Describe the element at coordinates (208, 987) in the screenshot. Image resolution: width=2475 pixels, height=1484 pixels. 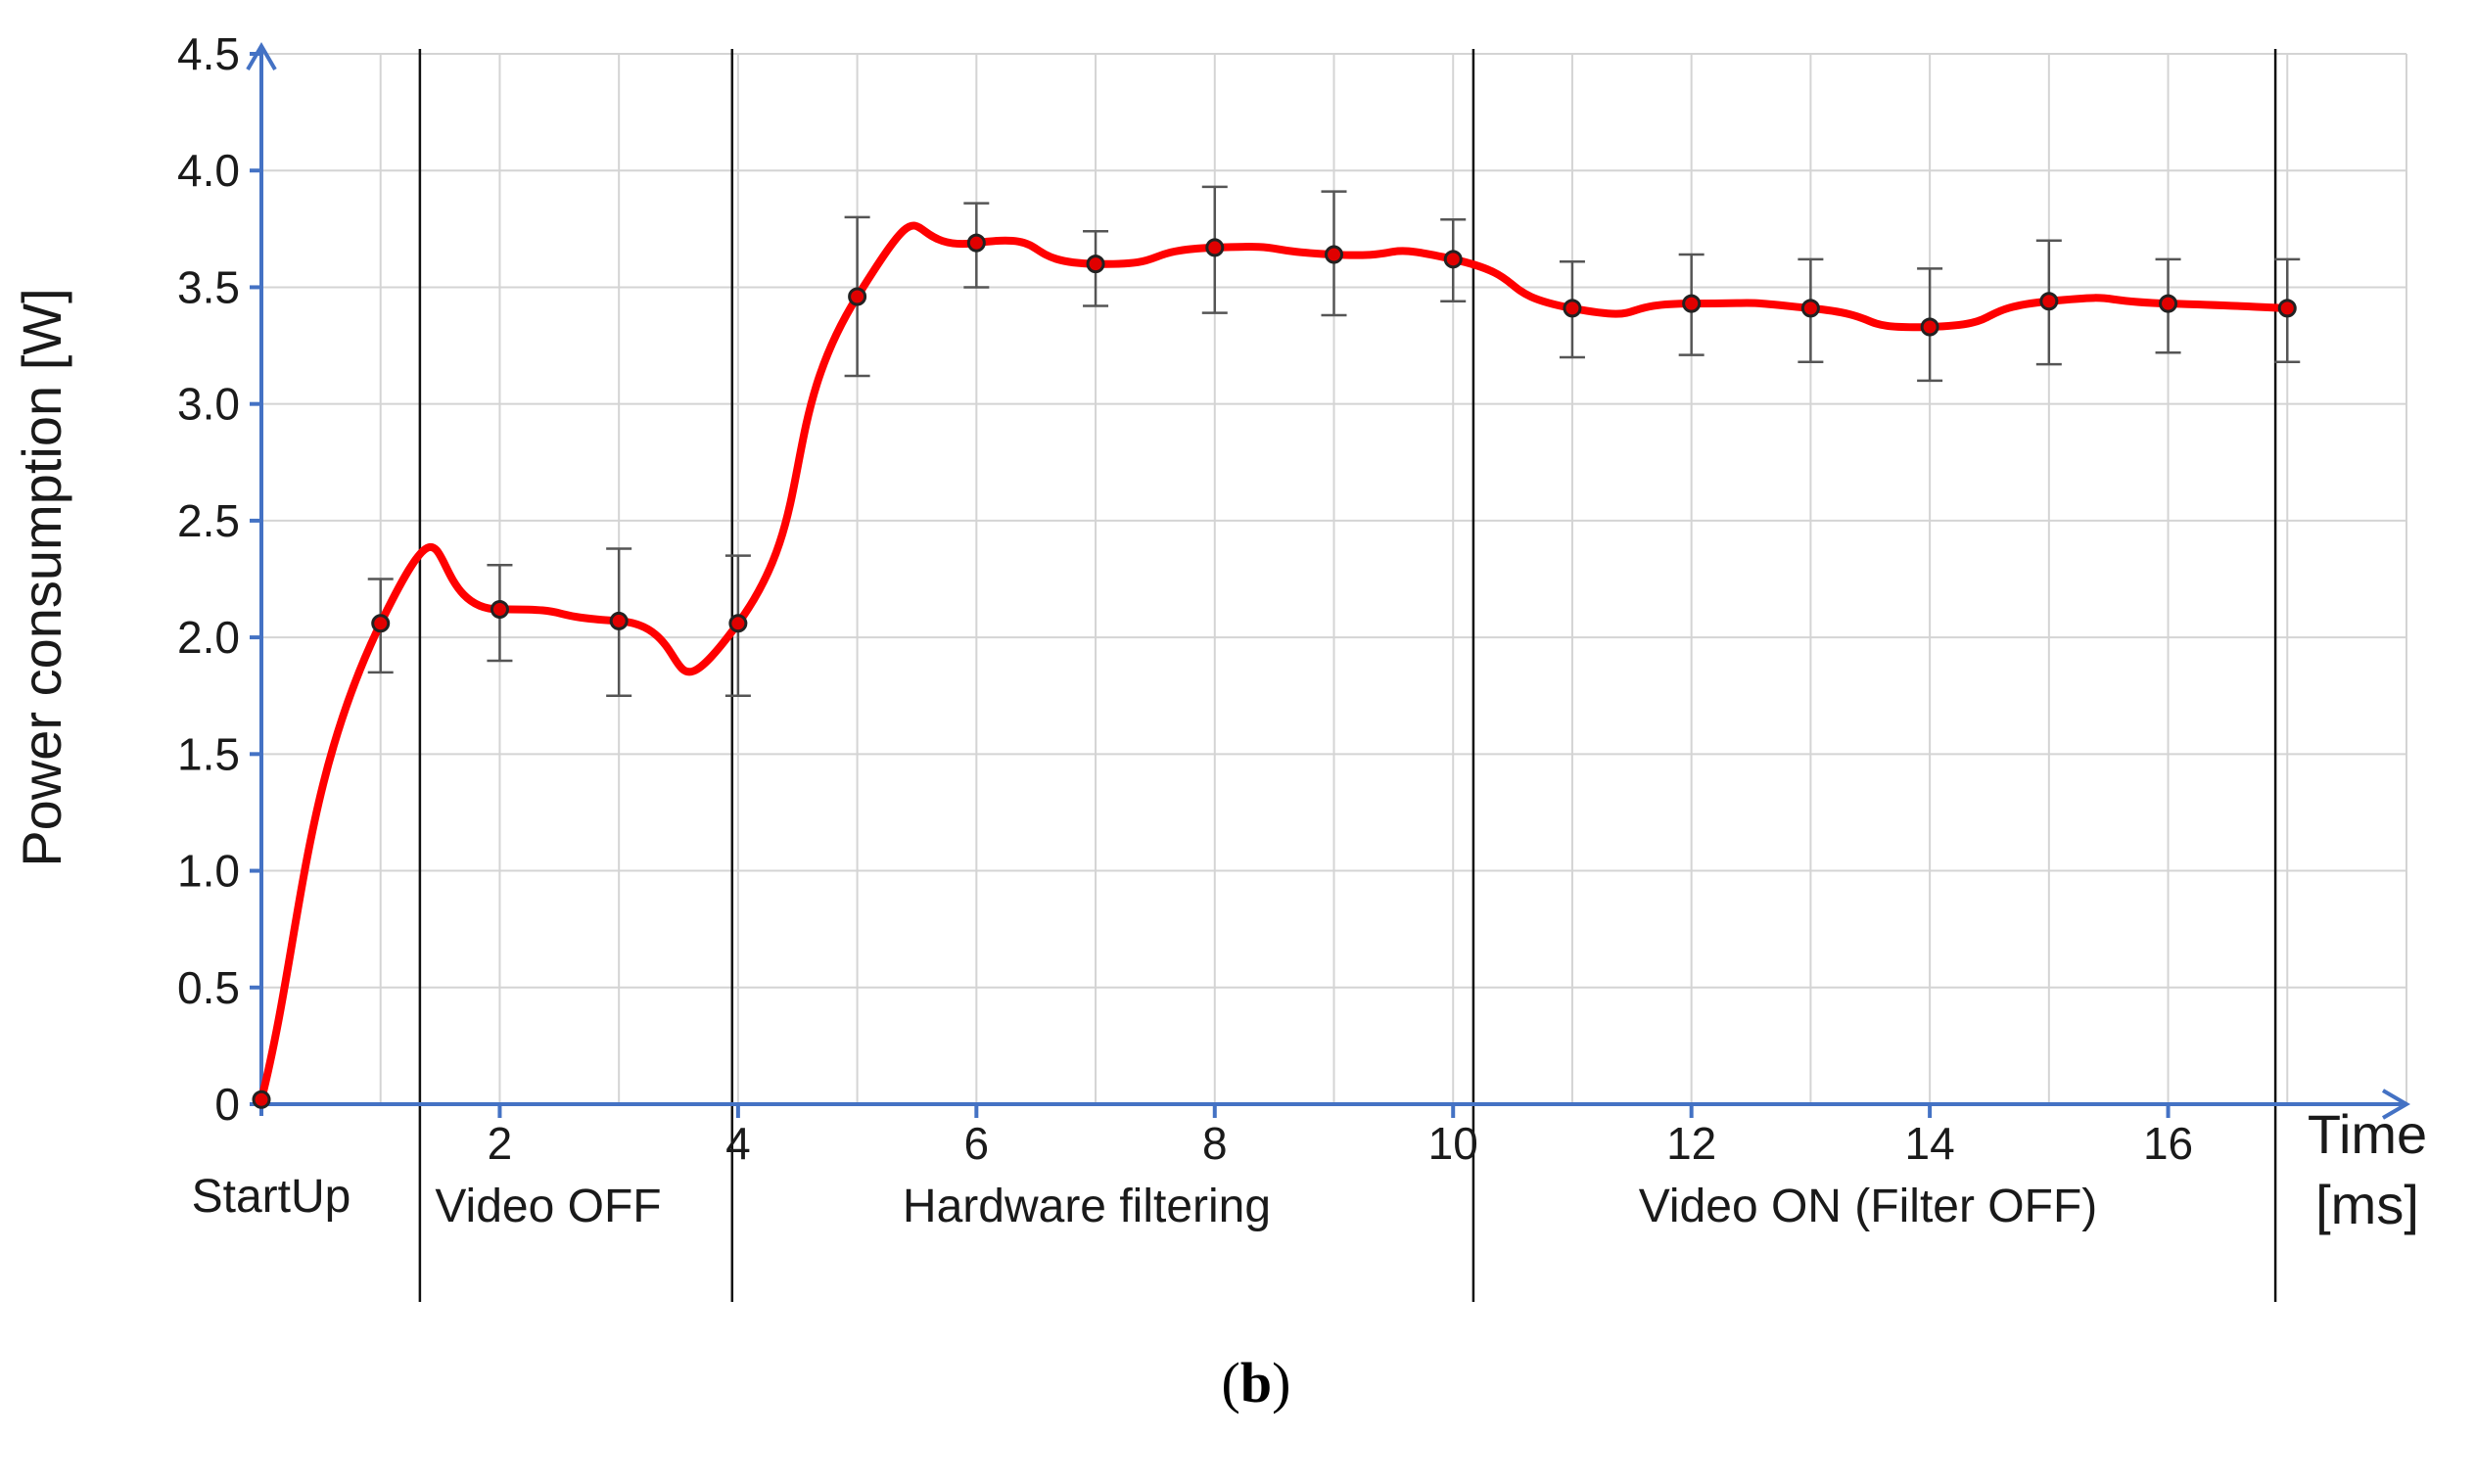
I see `y-tick-label-1: 0.5` at that location.